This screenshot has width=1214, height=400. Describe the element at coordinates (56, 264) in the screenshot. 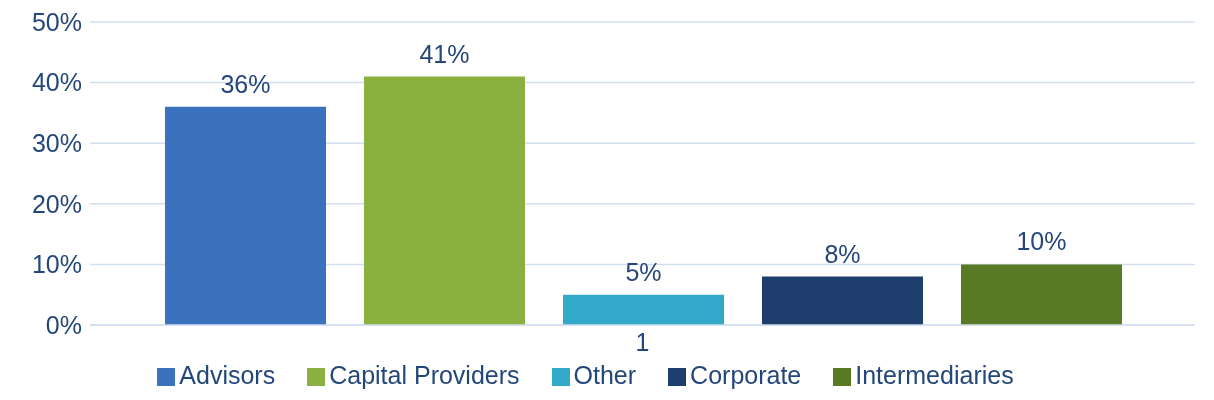

I see `y-tick-label: 10%` at that location.